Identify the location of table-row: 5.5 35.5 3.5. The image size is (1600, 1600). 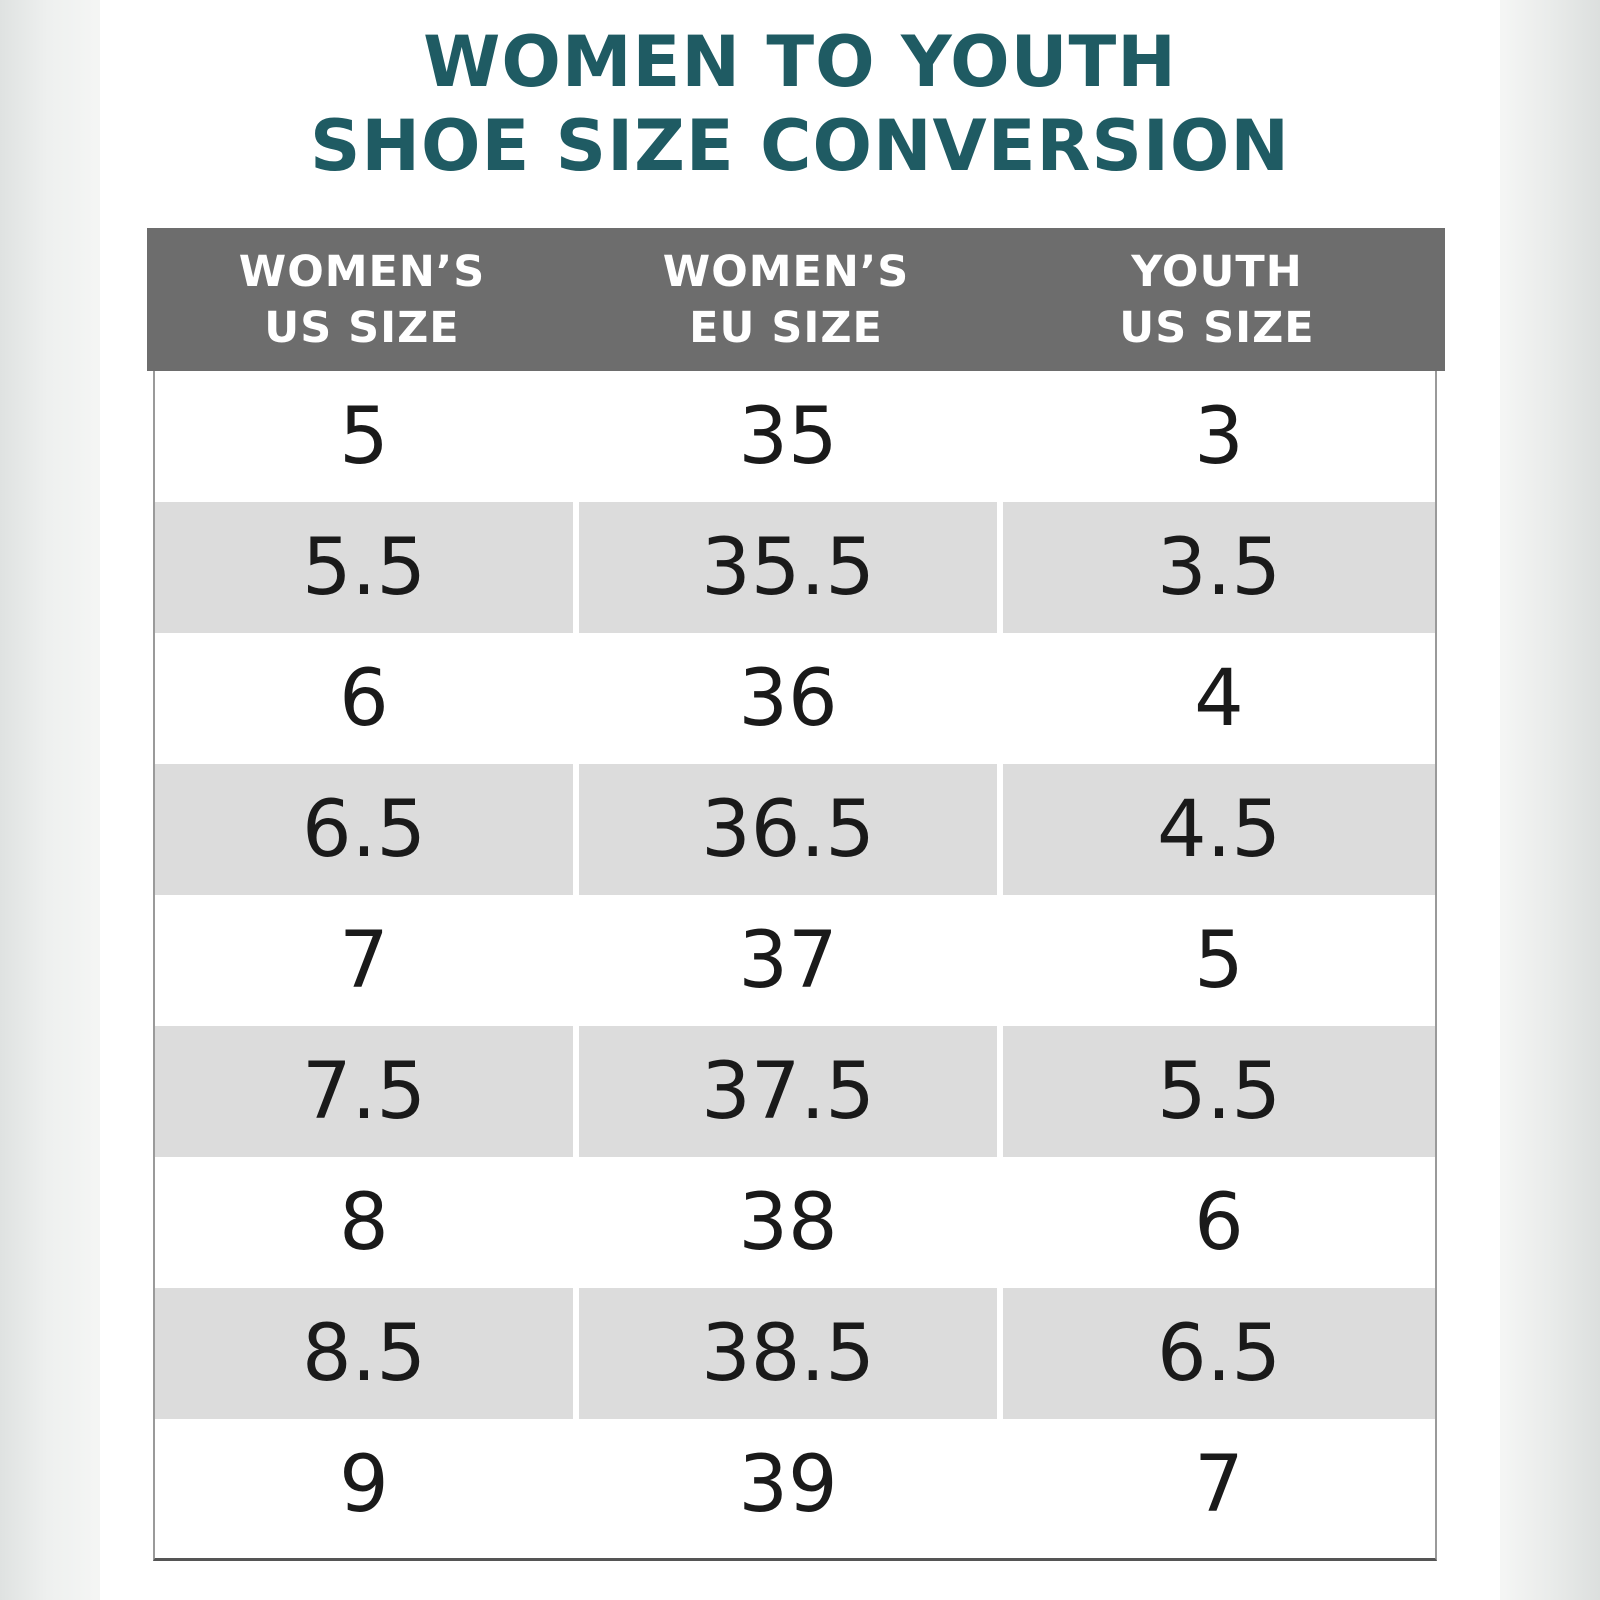
(795, 567).